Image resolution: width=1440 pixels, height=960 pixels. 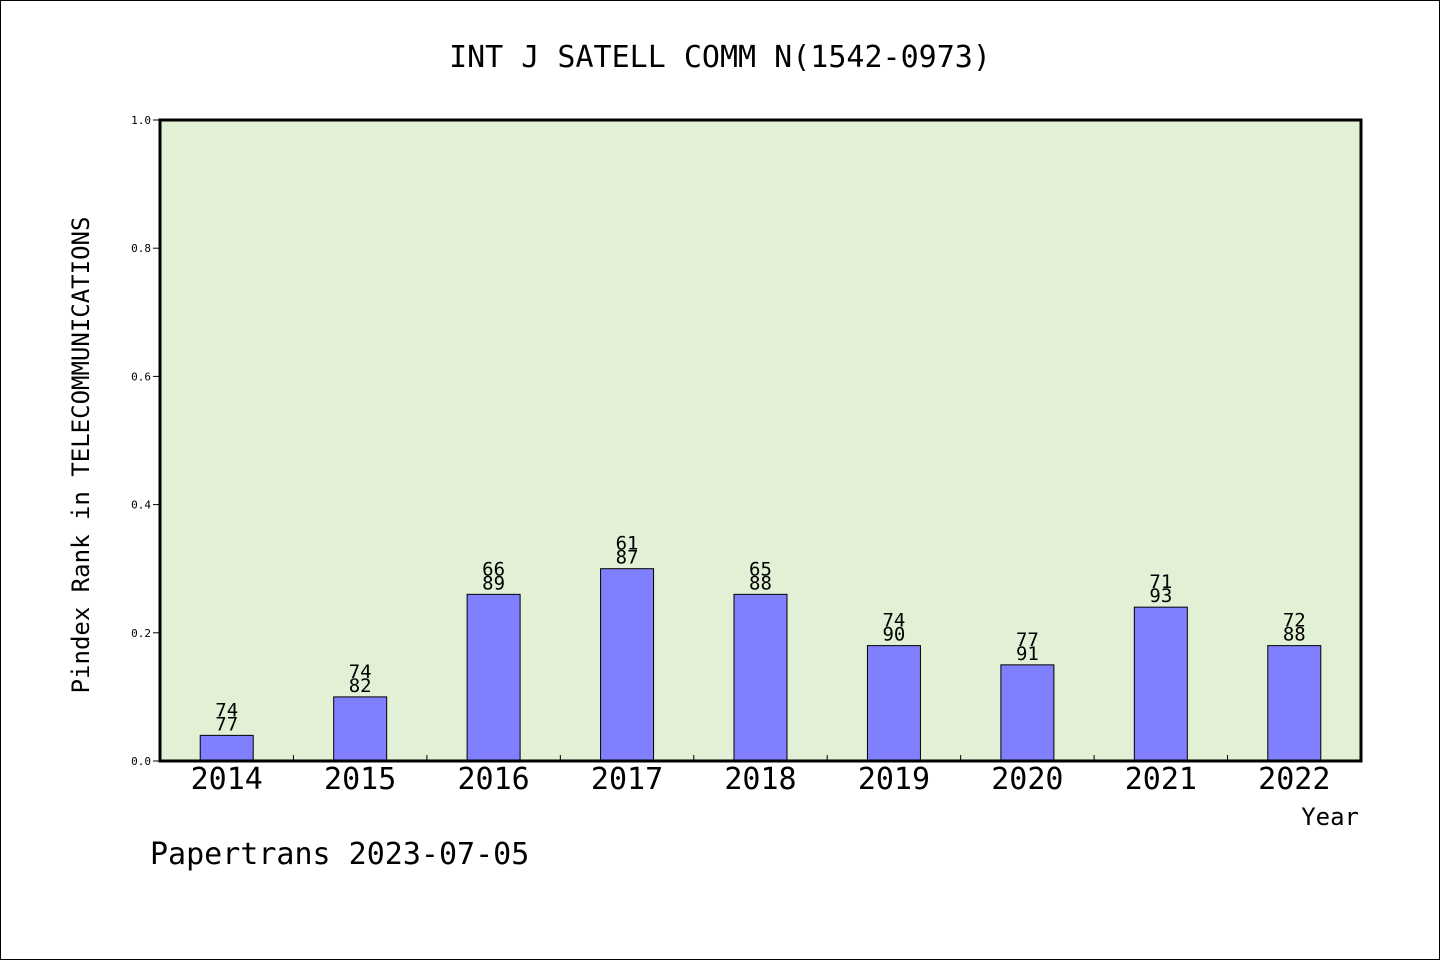 What do you see at coordinates (760, 569) in the screenshot?
I see `bar-label-top: 65` at bounding box center [760, 569].